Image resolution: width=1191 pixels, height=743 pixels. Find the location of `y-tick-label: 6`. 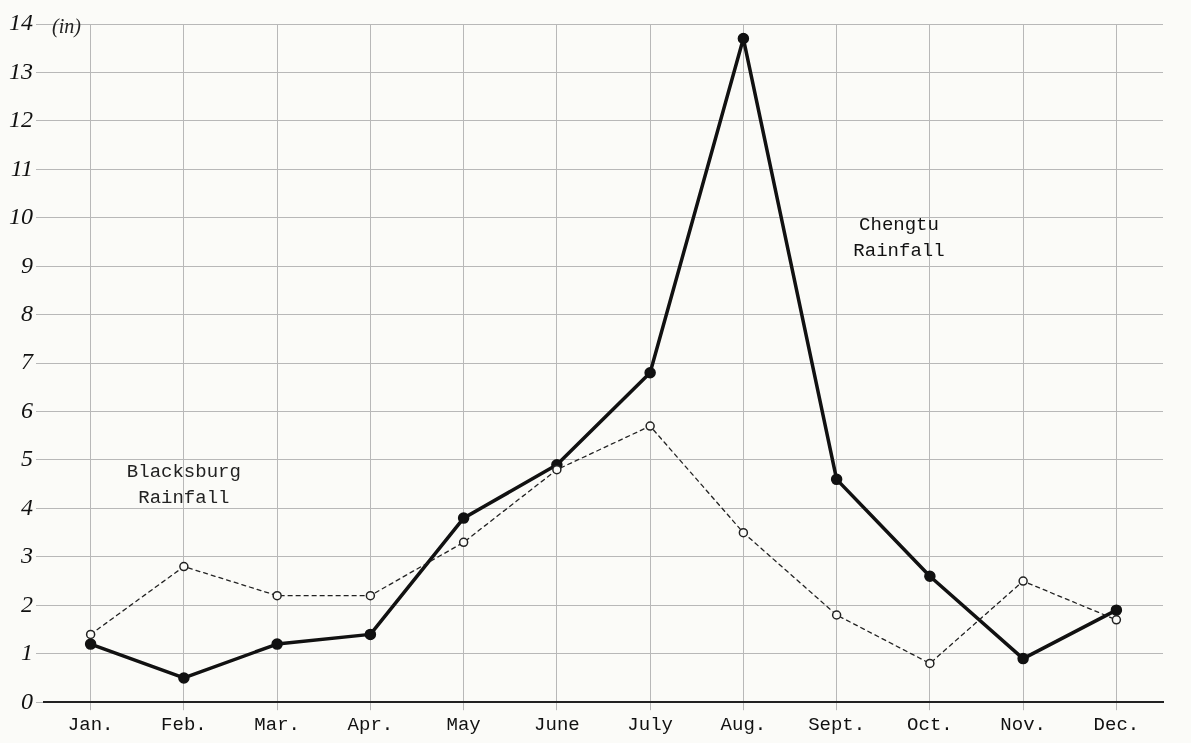

y-tick-label: 6 is located at coordinates (27, 409).